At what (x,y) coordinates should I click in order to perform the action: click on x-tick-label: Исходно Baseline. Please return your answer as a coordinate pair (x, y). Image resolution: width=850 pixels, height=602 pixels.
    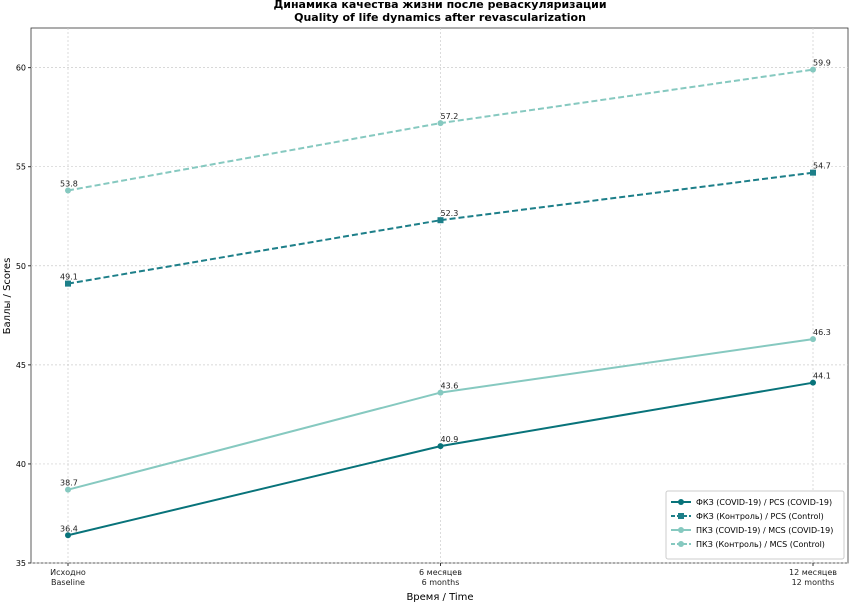
    Looking at the image, I should click on (68, 577).